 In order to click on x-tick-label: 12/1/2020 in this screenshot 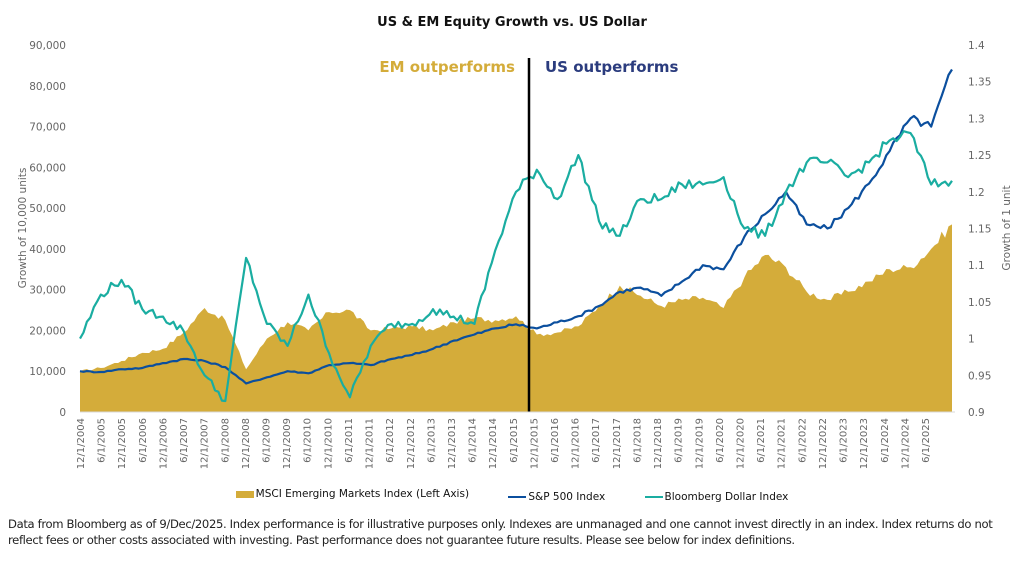, I will do `click(741, 443)`.